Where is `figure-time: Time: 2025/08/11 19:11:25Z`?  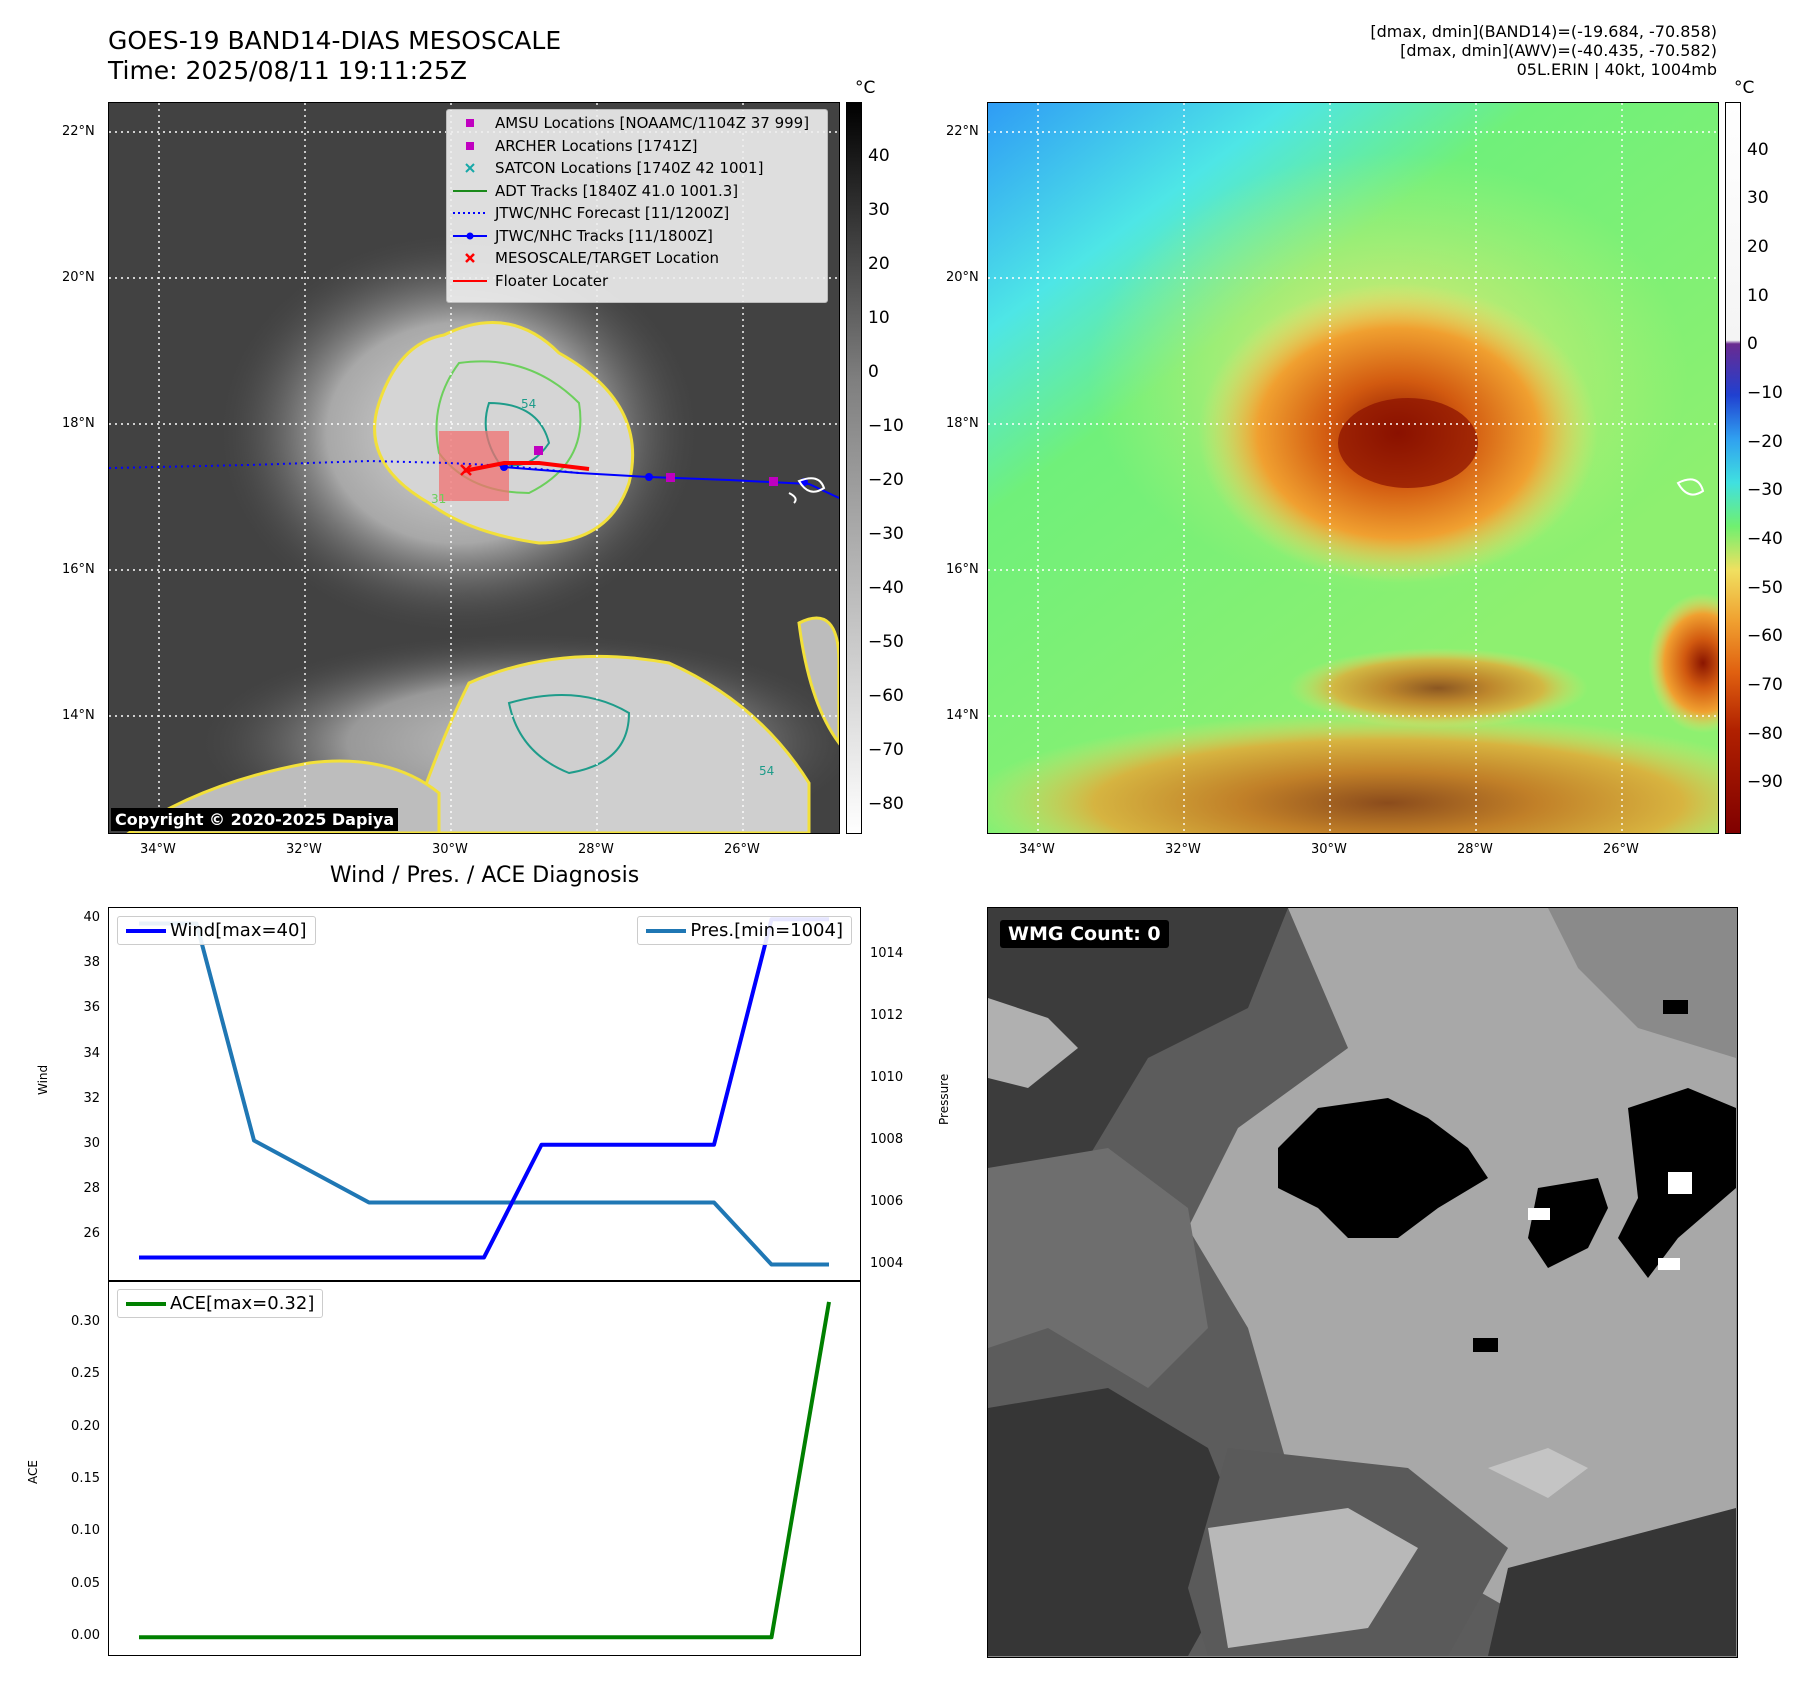 figure-time: Time: 2025/08/11 19:11:25Z is located at coordinates (287, 70).